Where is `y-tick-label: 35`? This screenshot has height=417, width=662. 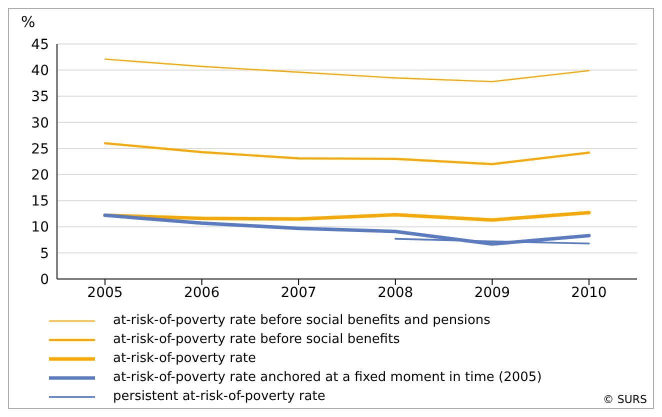
y-tick-label: 35 is located at coordinates (40, 97).